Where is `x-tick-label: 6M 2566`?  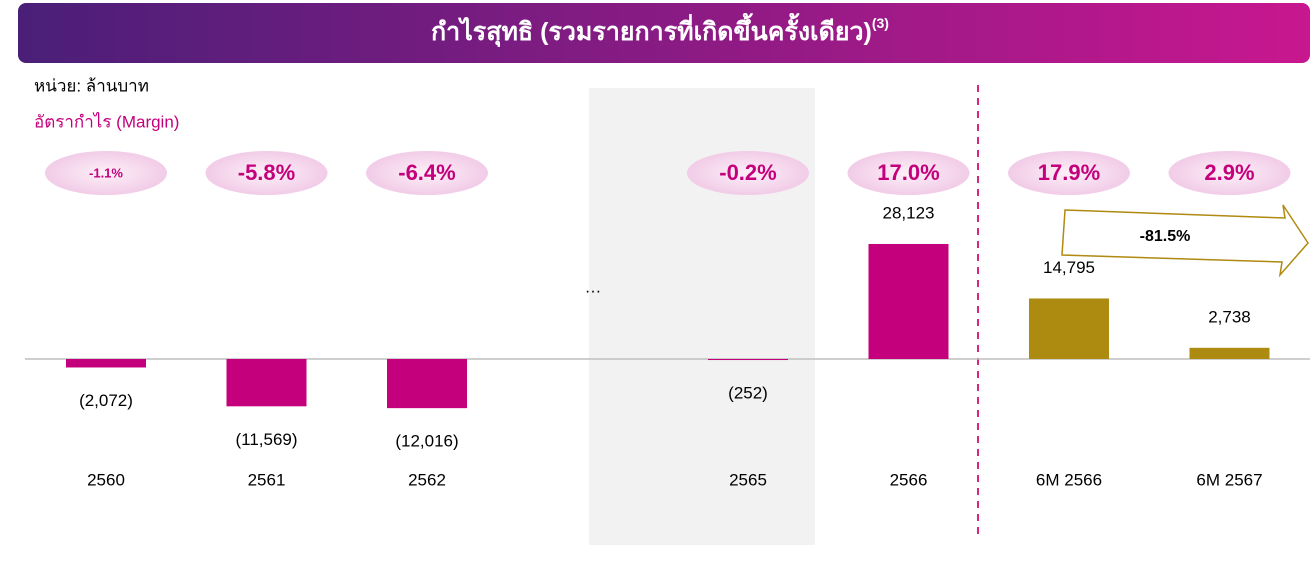
x-tick-label: 6M 2566 is located at coordinates (1069, 479).